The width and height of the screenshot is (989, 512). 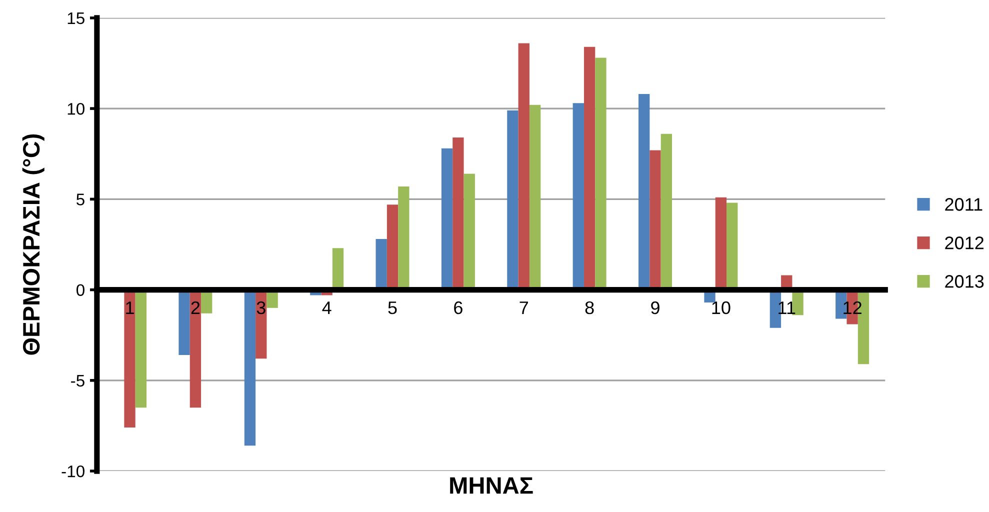 What do you see at coordinates (392, 308) in the screenshot?
I see `x-tick-label: 5` at bounding box center [392, 308].